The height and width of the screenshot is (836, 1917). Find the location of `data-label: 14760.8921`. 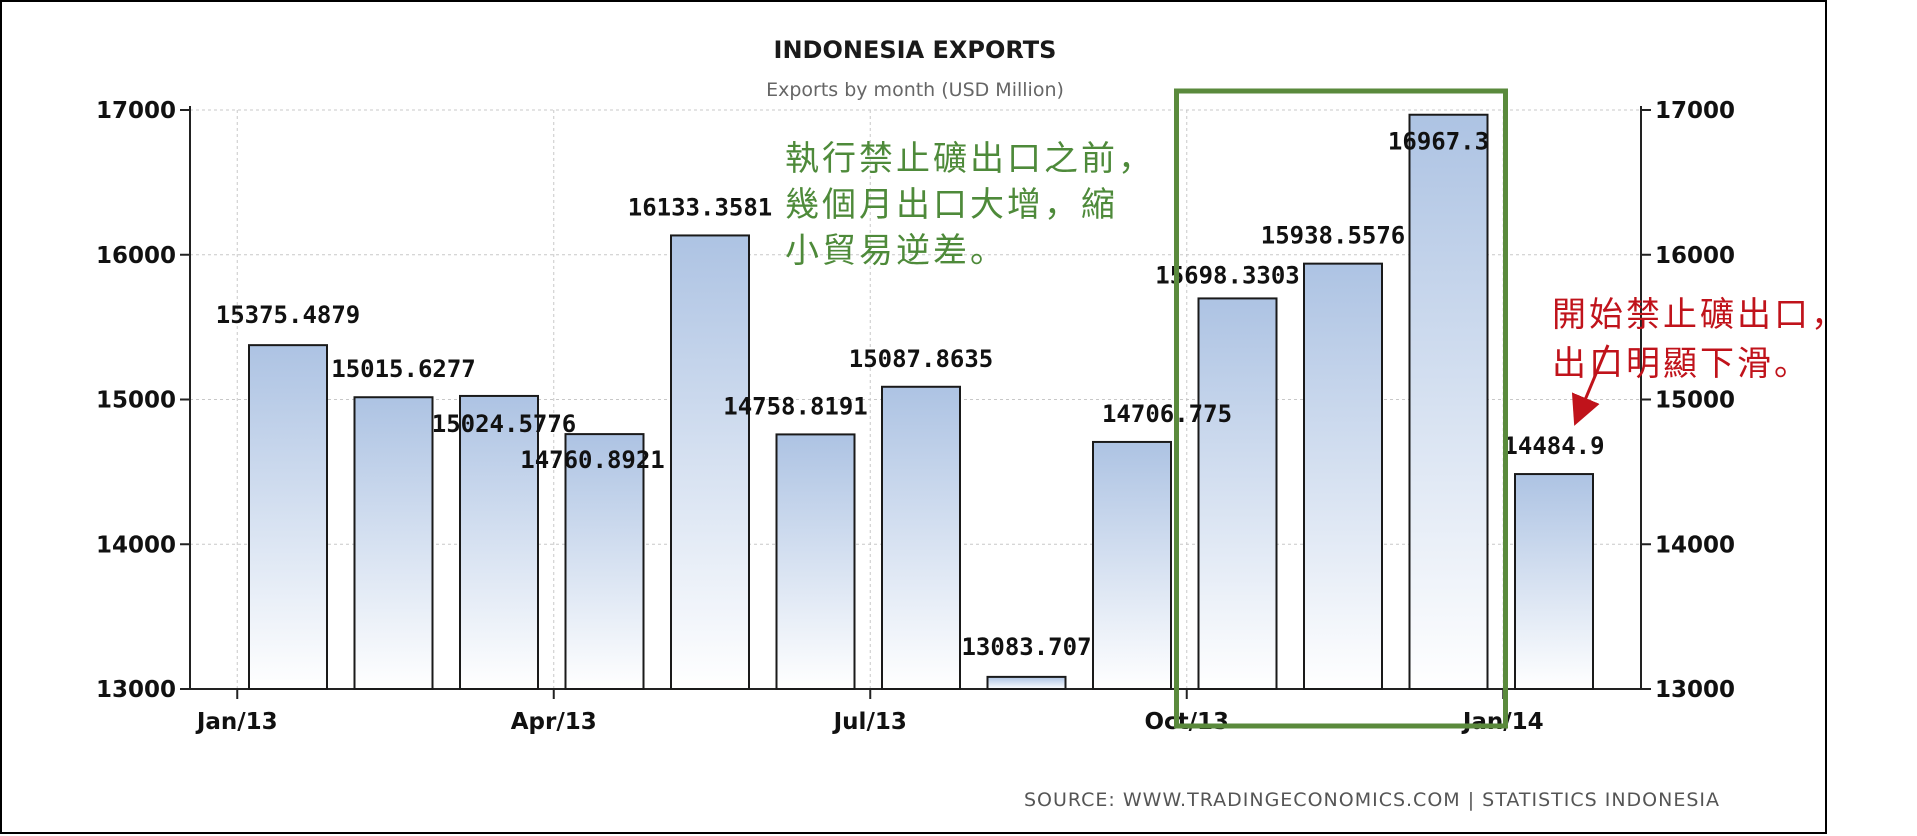

data-label: 14760.8921 is located at coordinates (592, 460).